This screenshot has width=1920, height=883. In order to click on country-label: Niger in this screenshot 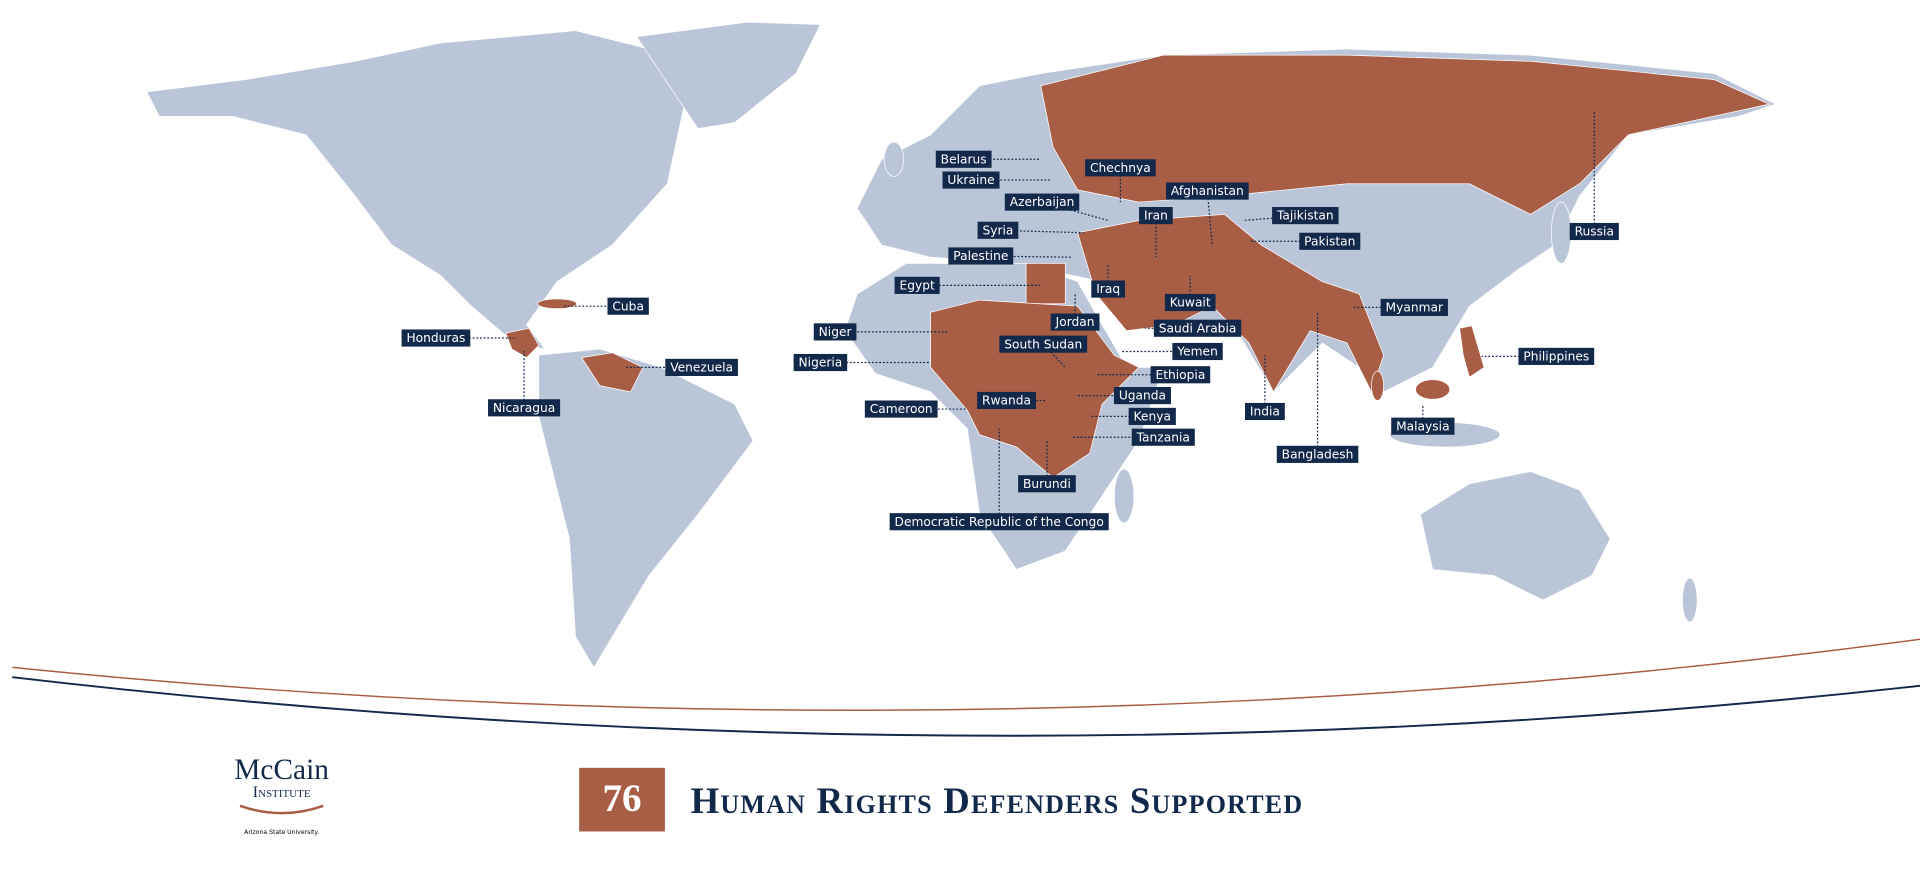, I will do `click(836, 332)`.